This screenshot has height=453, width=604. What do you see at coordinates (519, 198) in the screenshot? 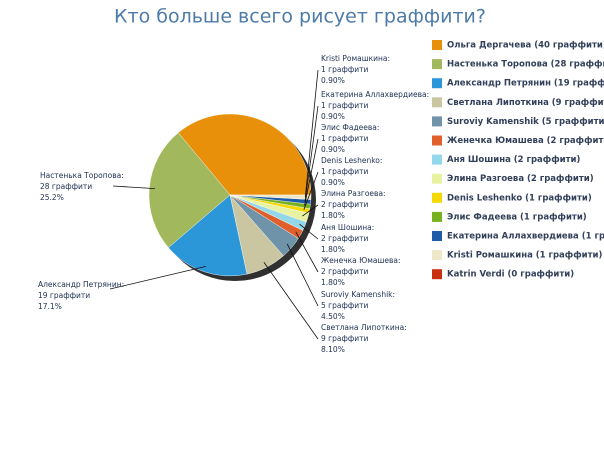
I see `legend-label: Denis Leshenko (1 граффити)` at bounding box center [519, 198].